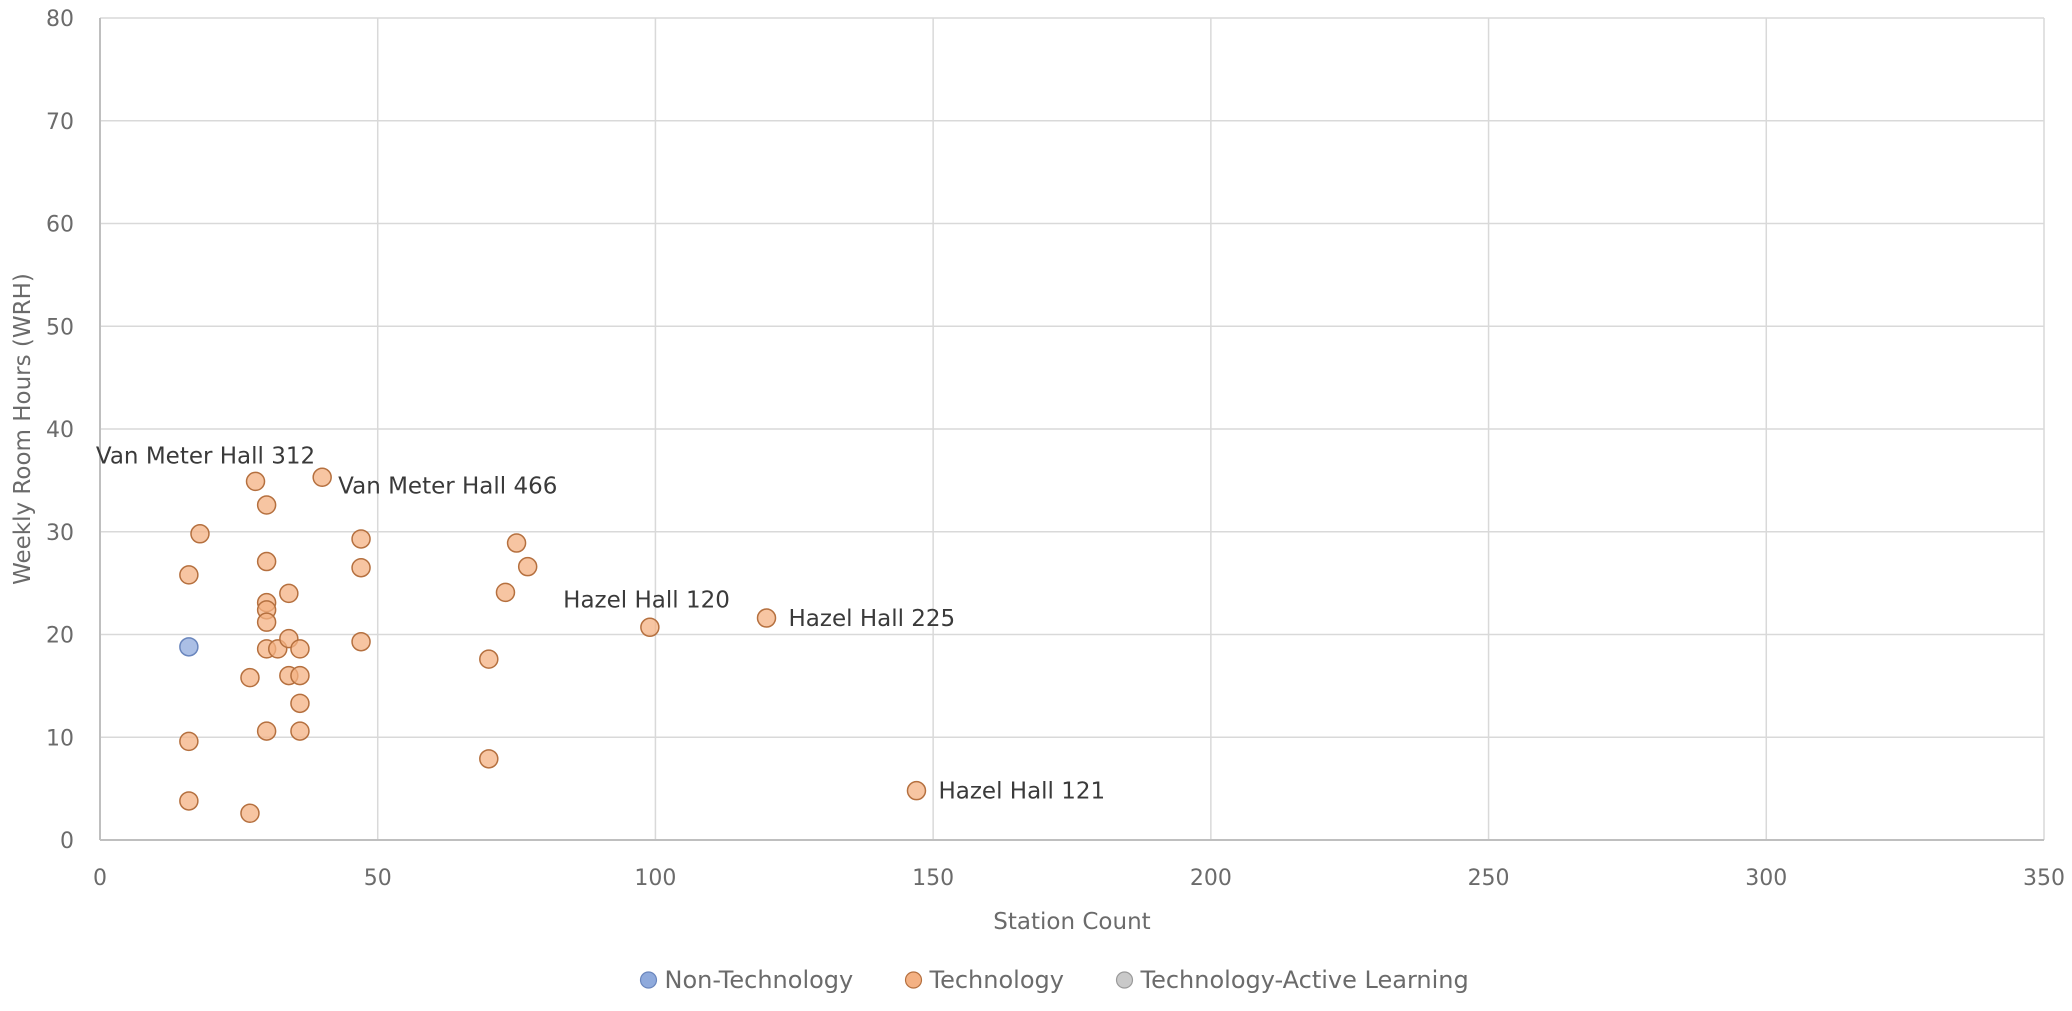  I want to click on x-axis-title: Station Count, so click(1071, 922).